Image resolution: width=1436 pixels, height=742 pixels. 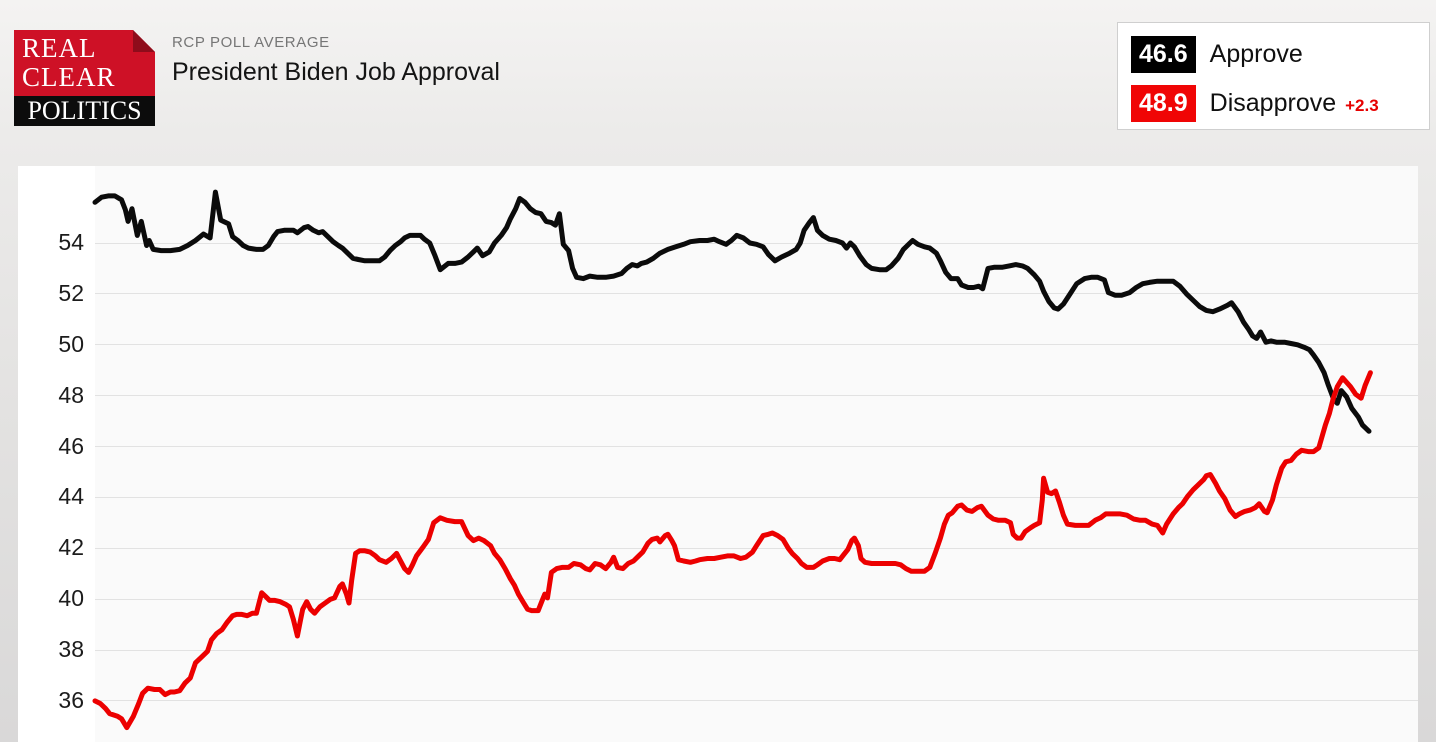 I want to click on approve-label: Approve, so click(x=1256, y=54).